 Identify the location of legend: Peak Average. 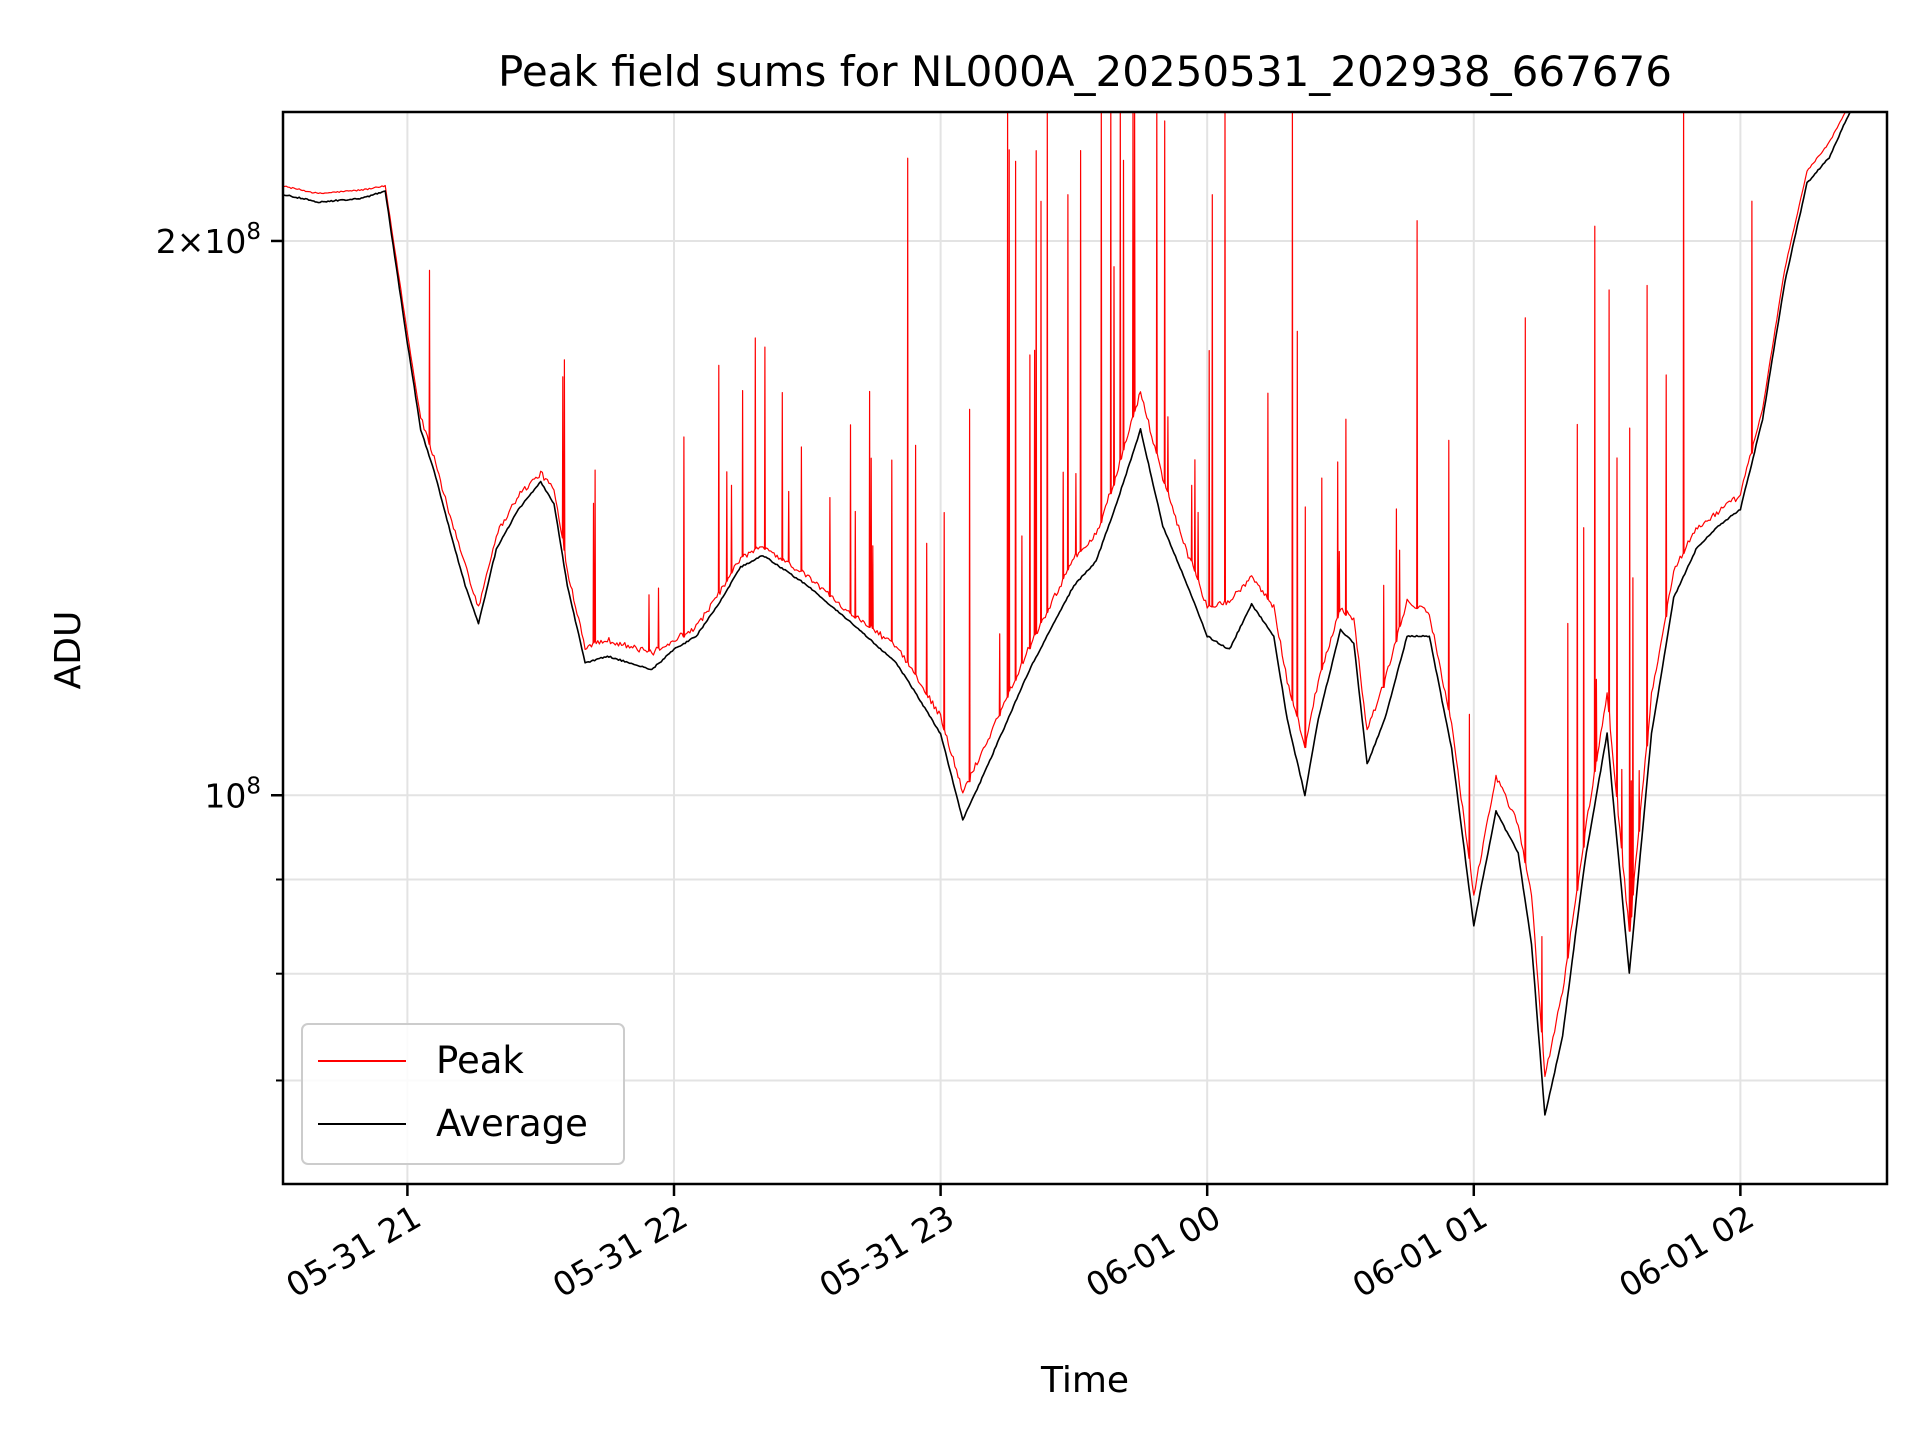
(463, 1094).